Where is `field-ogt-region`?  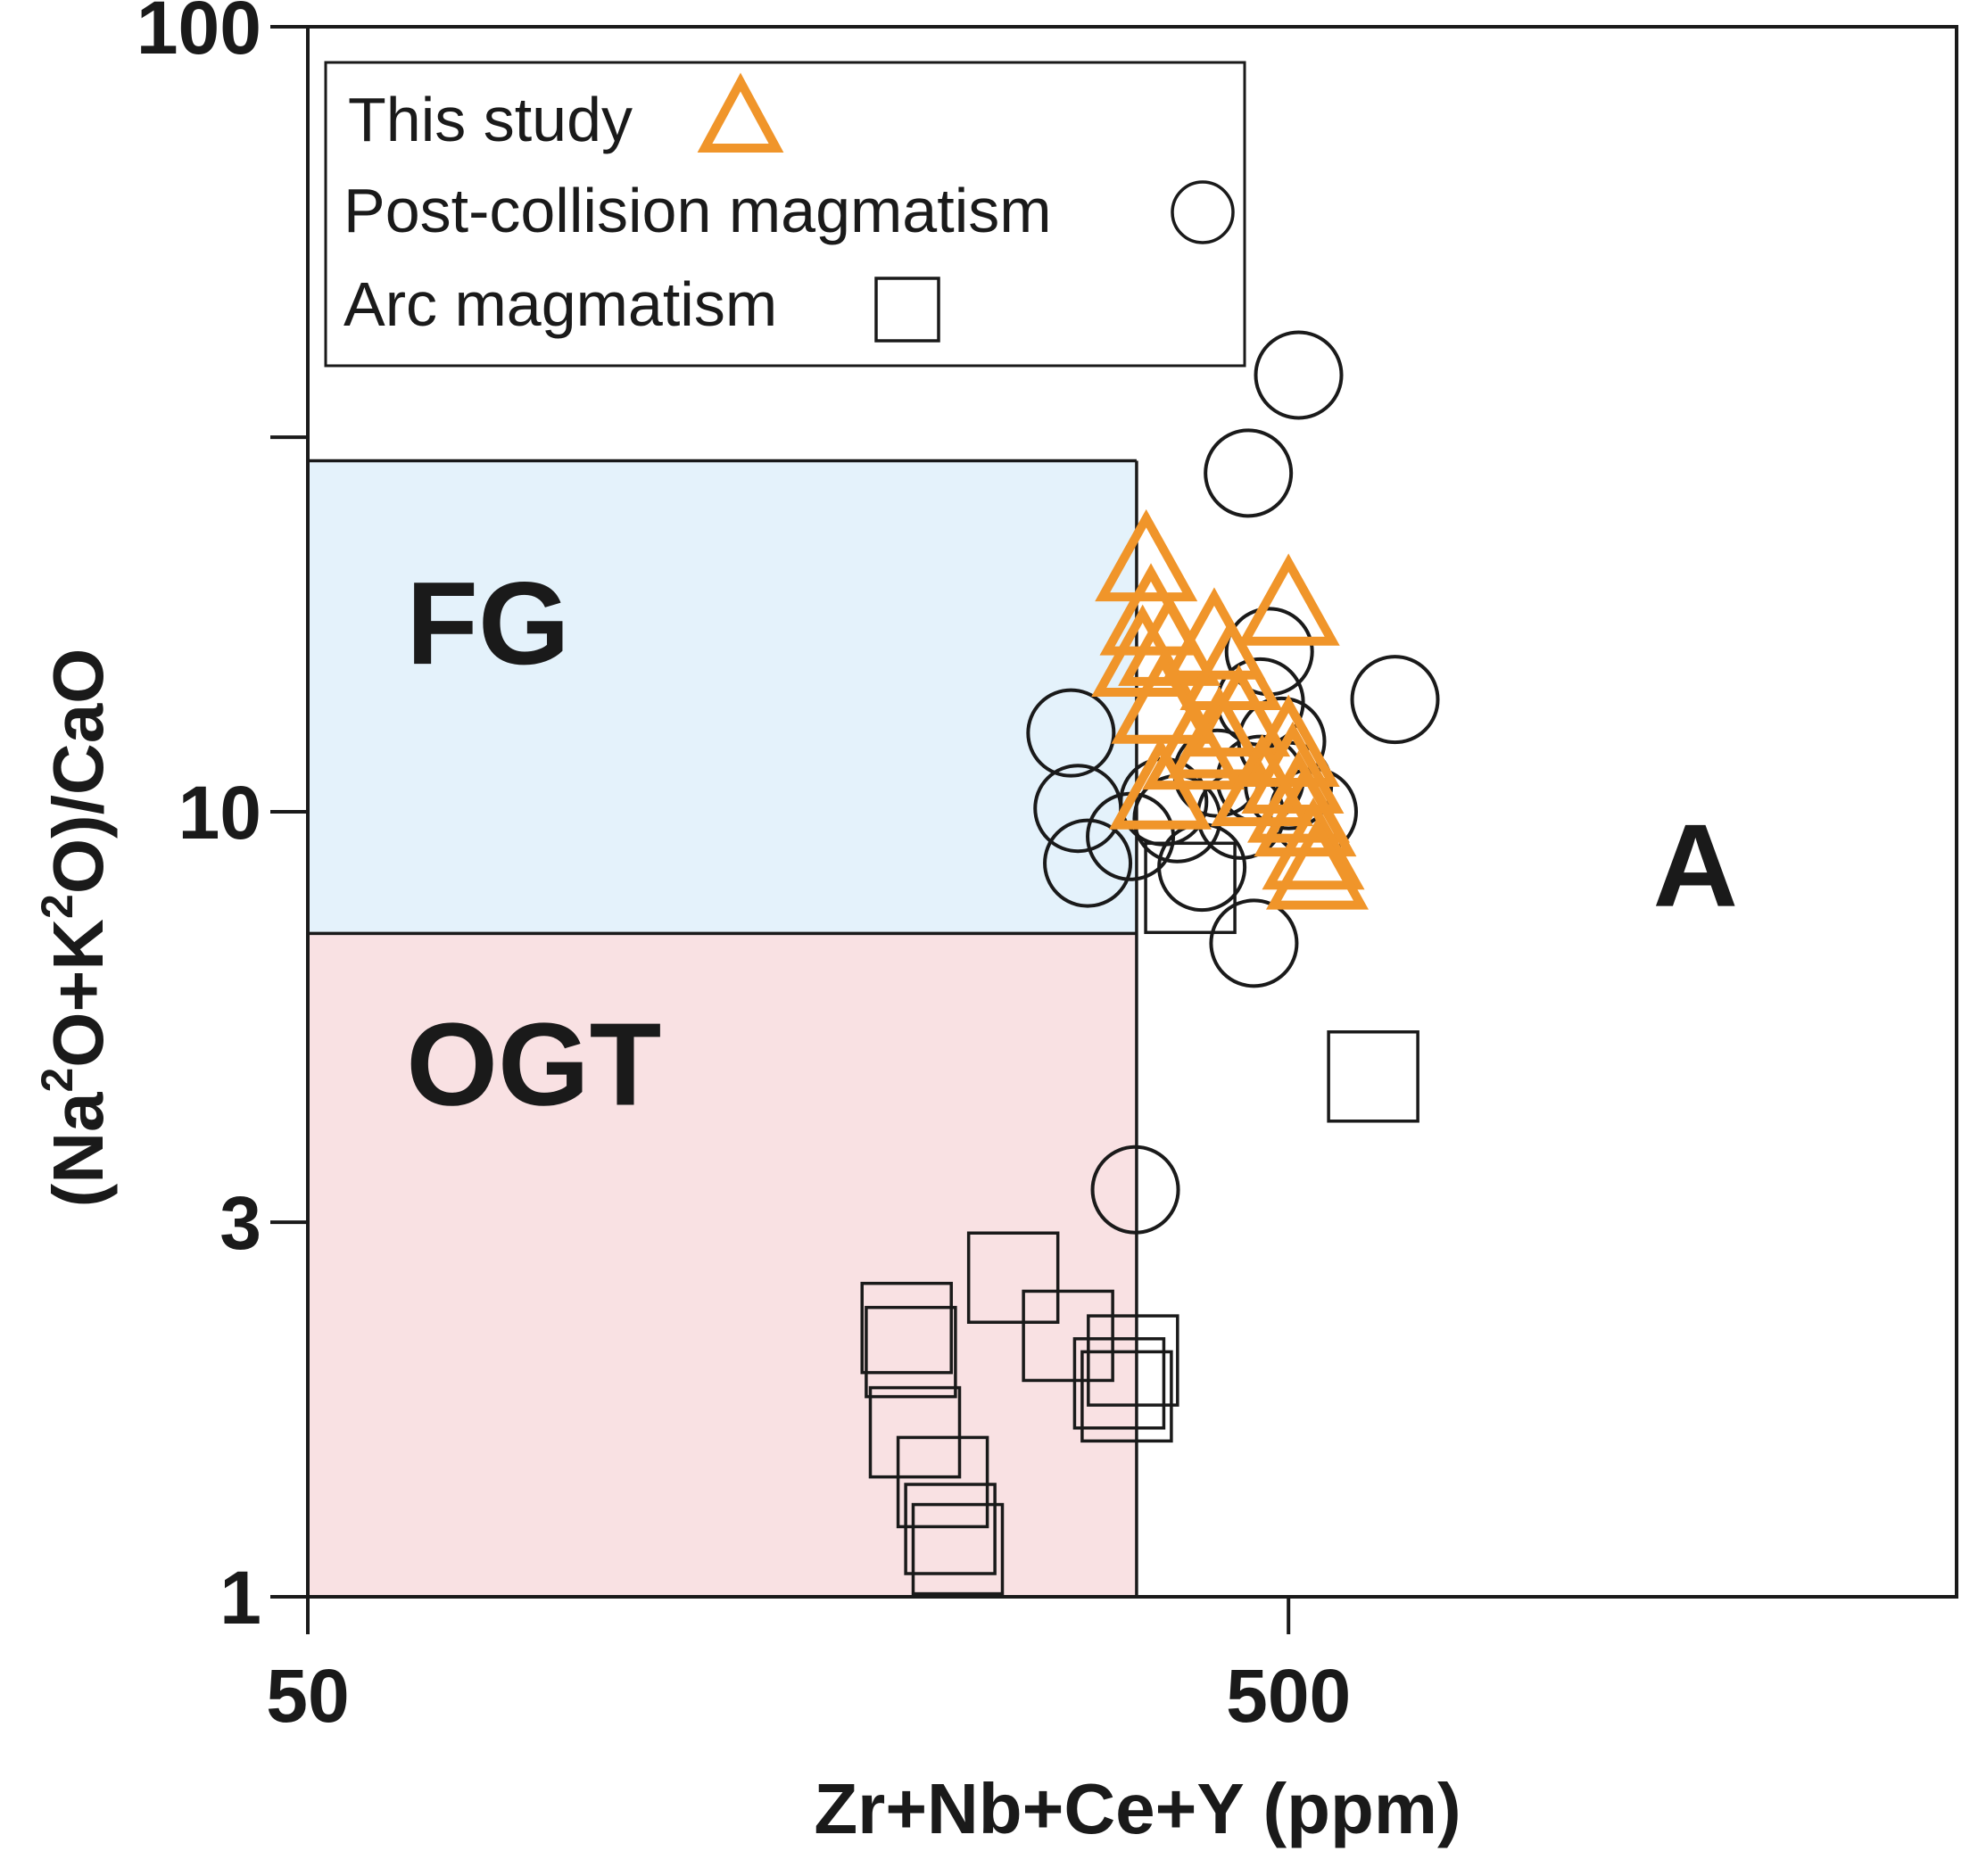
field-ogt-region is located at coordinates (722, 1265).